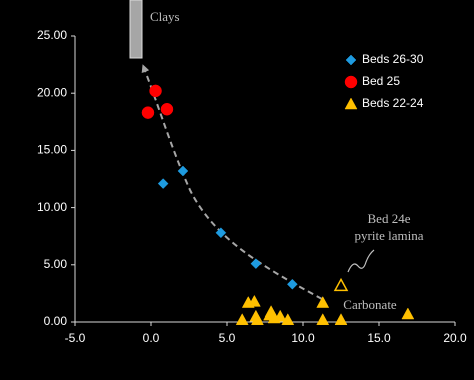 The height and width of the screenshot is (380, 474). I want to click on x-tick-label: 15.0, so click(379, 338).